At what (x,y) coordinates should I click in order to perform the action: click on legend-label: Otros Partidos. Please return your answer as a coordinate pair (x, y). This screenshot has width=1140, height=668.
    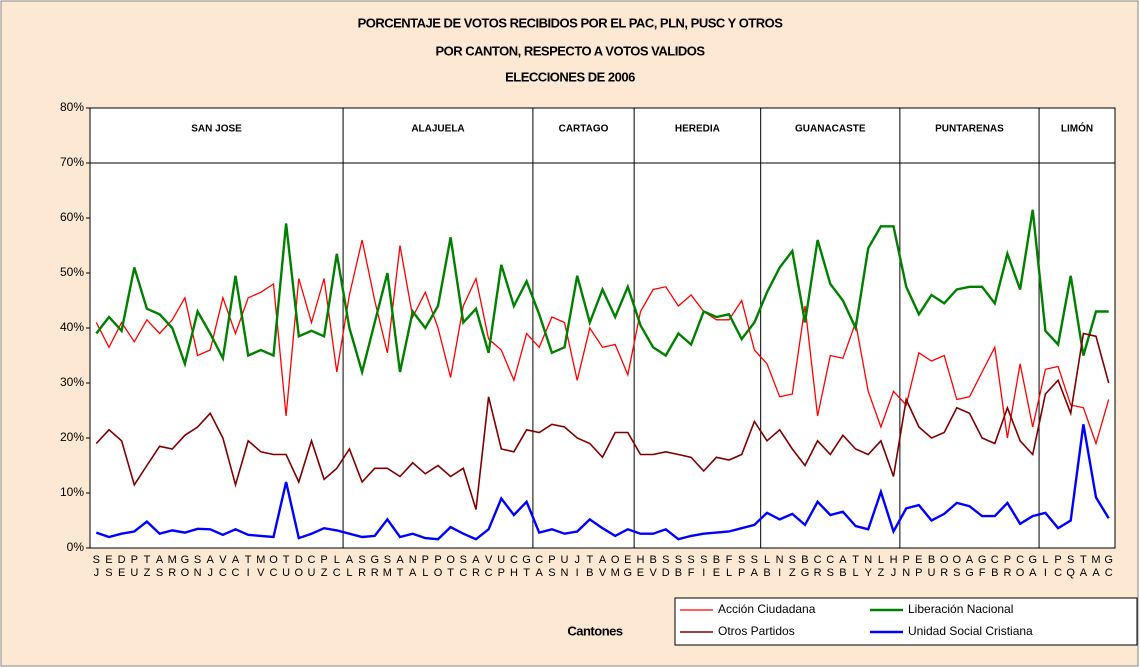
    Looking at the image, I should click on (756, 631).